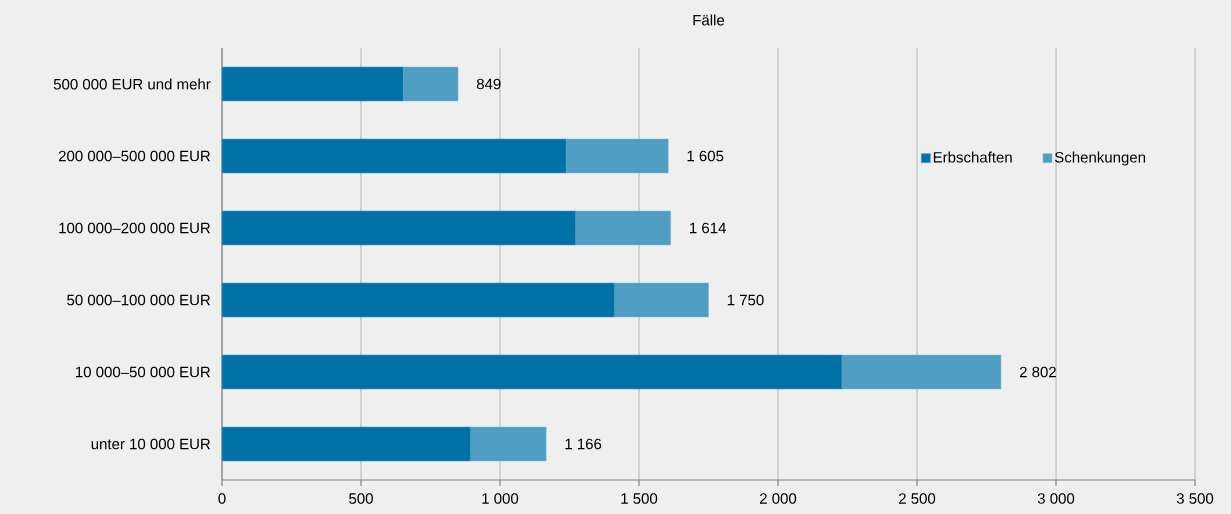 The height and width of the screenshot is (514, 1231). I want to click on y-tick-label: unter 10 000 EUR, so click(151, 444).